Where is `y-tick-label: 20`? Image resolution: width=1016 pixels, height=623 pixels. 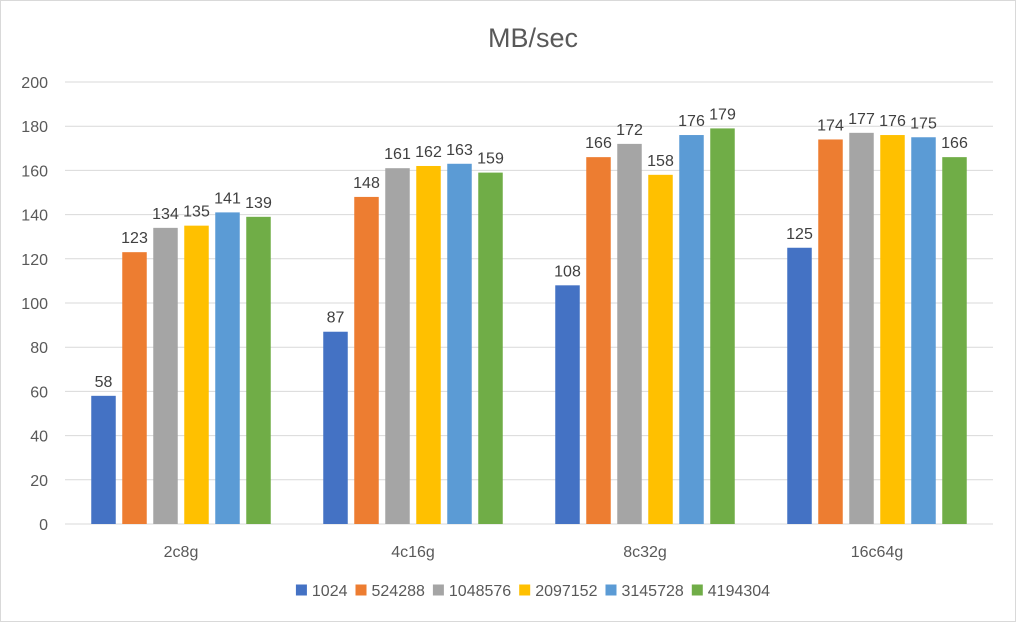
y-tick-label: 20 is located at coordinates (39, 481).